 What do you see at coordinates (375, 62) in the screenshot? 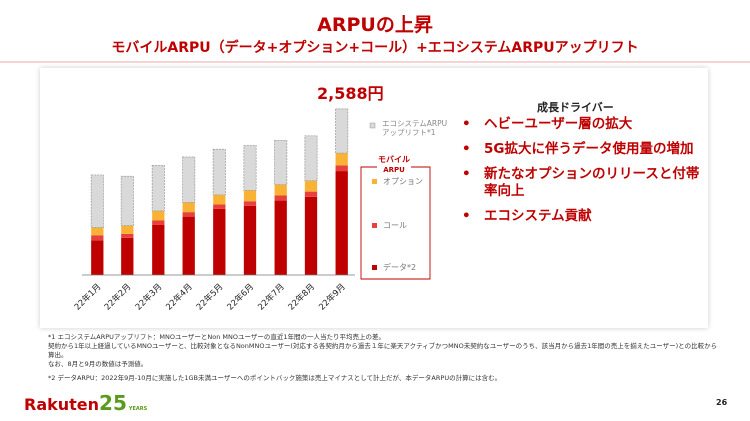
I see `title-divider` at bounding box center [375, 62].